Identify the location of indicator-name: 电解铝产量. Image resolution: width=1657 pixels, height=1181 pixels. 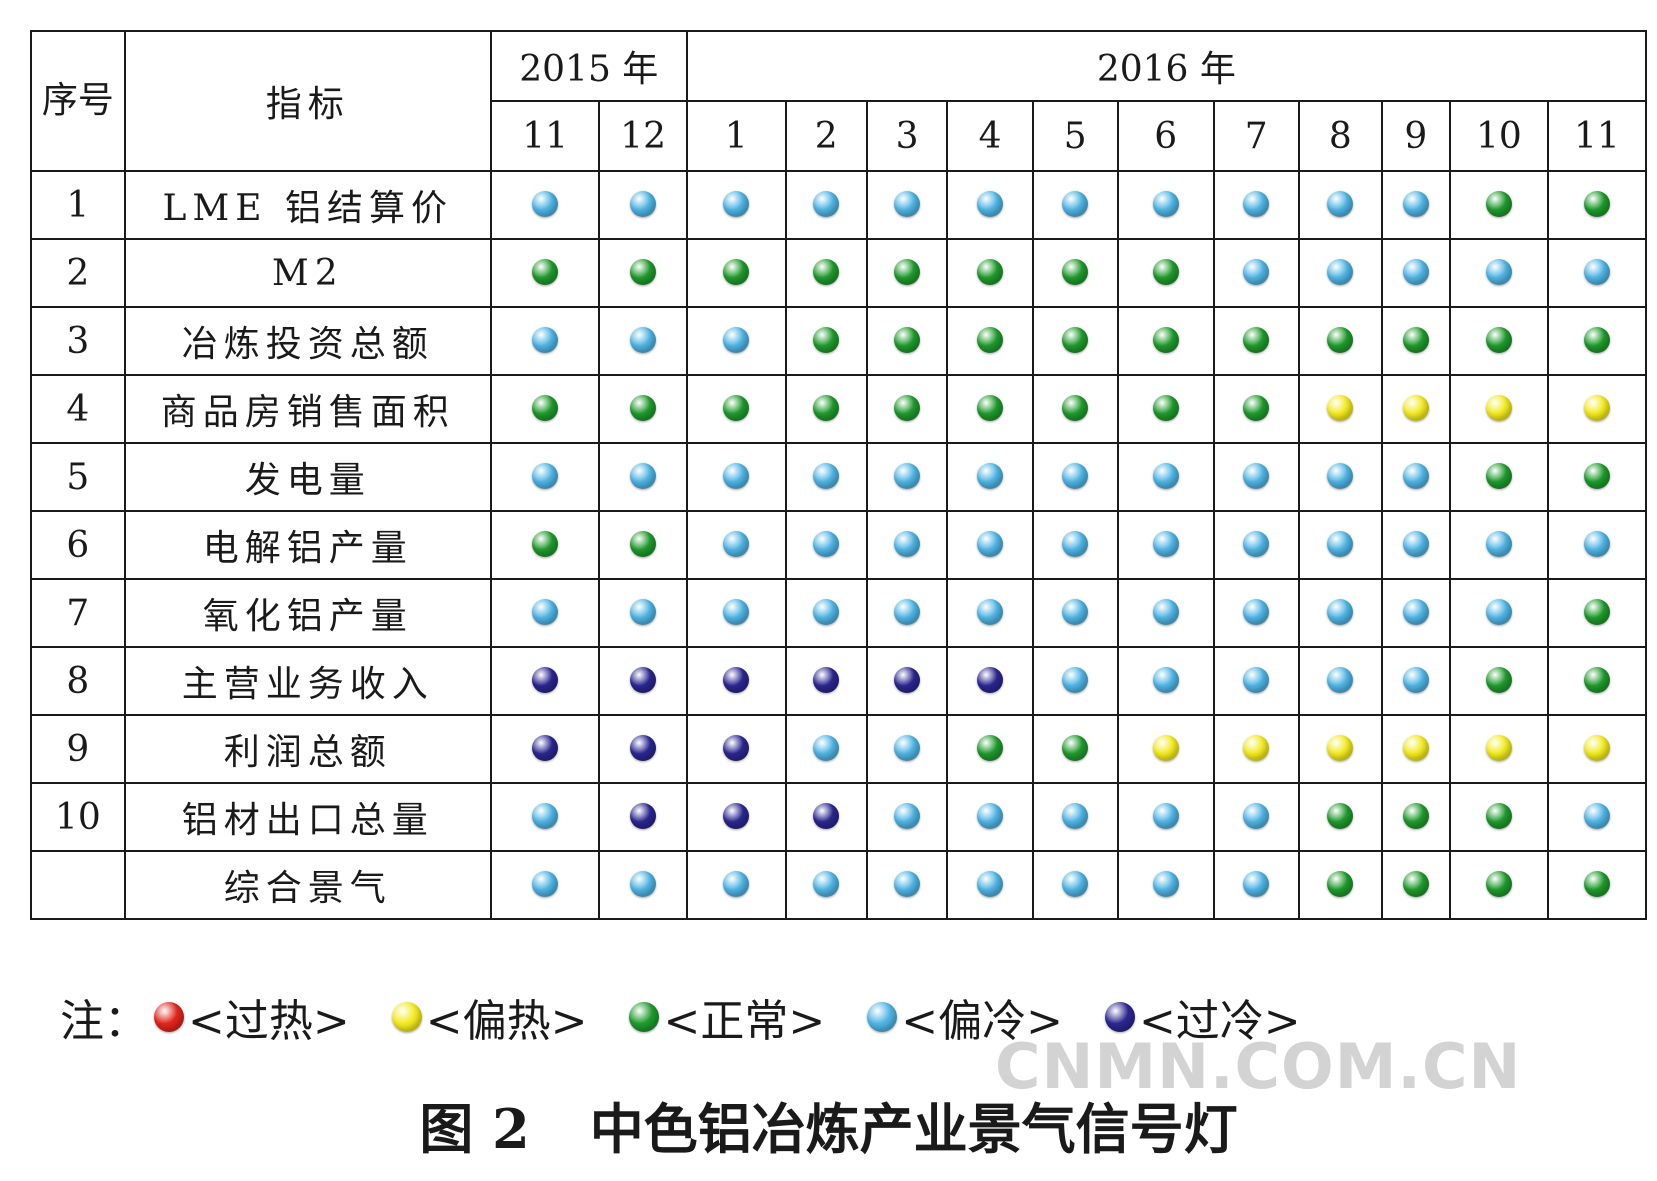
(307, 545).